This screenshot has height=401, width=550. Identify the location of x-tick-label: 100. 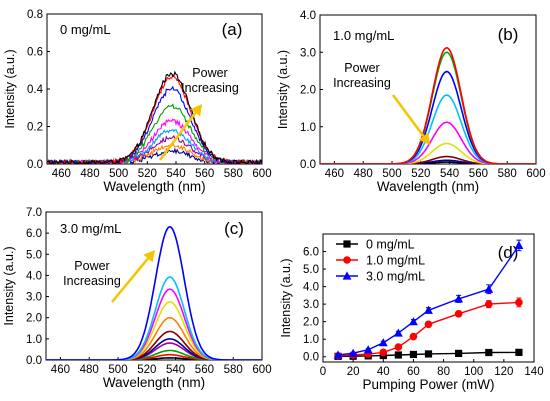
(473, 372).